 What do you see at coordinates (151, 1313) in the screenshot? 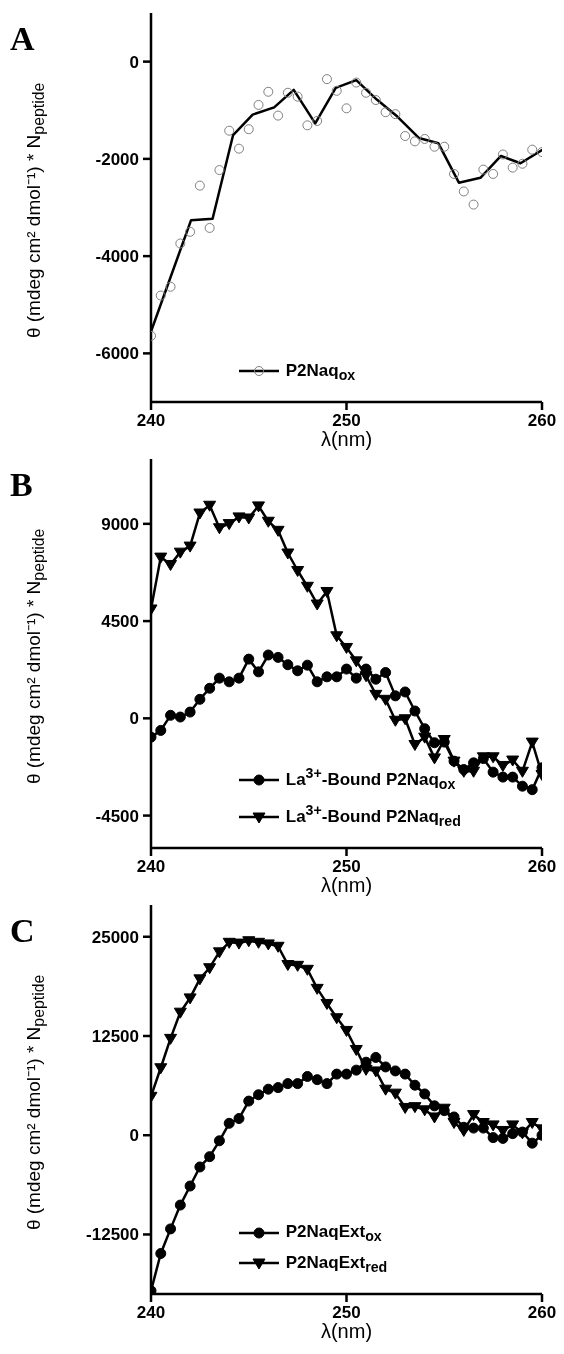
I see `x-tick-label: 240` at bounding box center [151, 1313].